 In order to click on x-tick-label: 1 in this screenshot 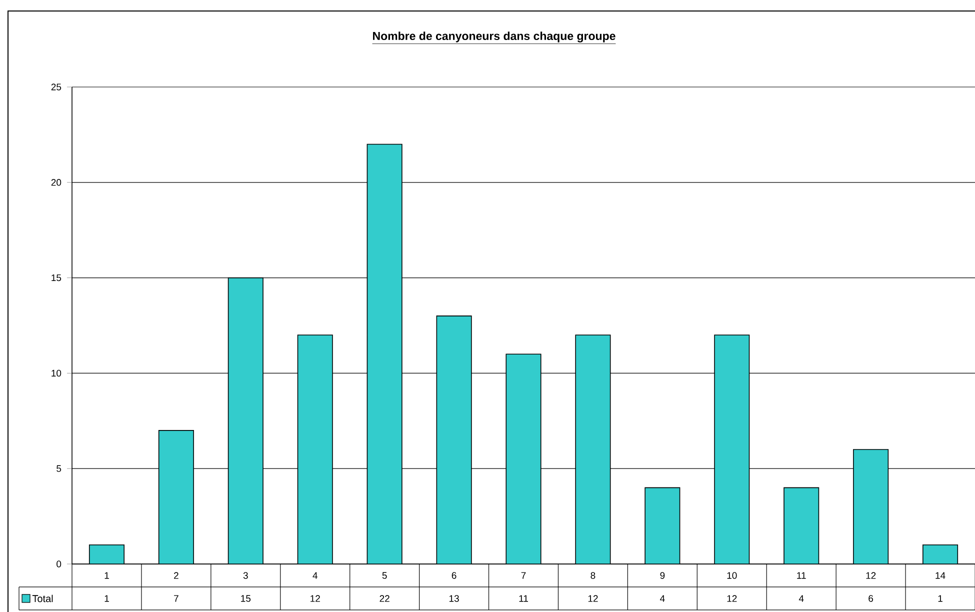, I will do `click(106, 575)`.